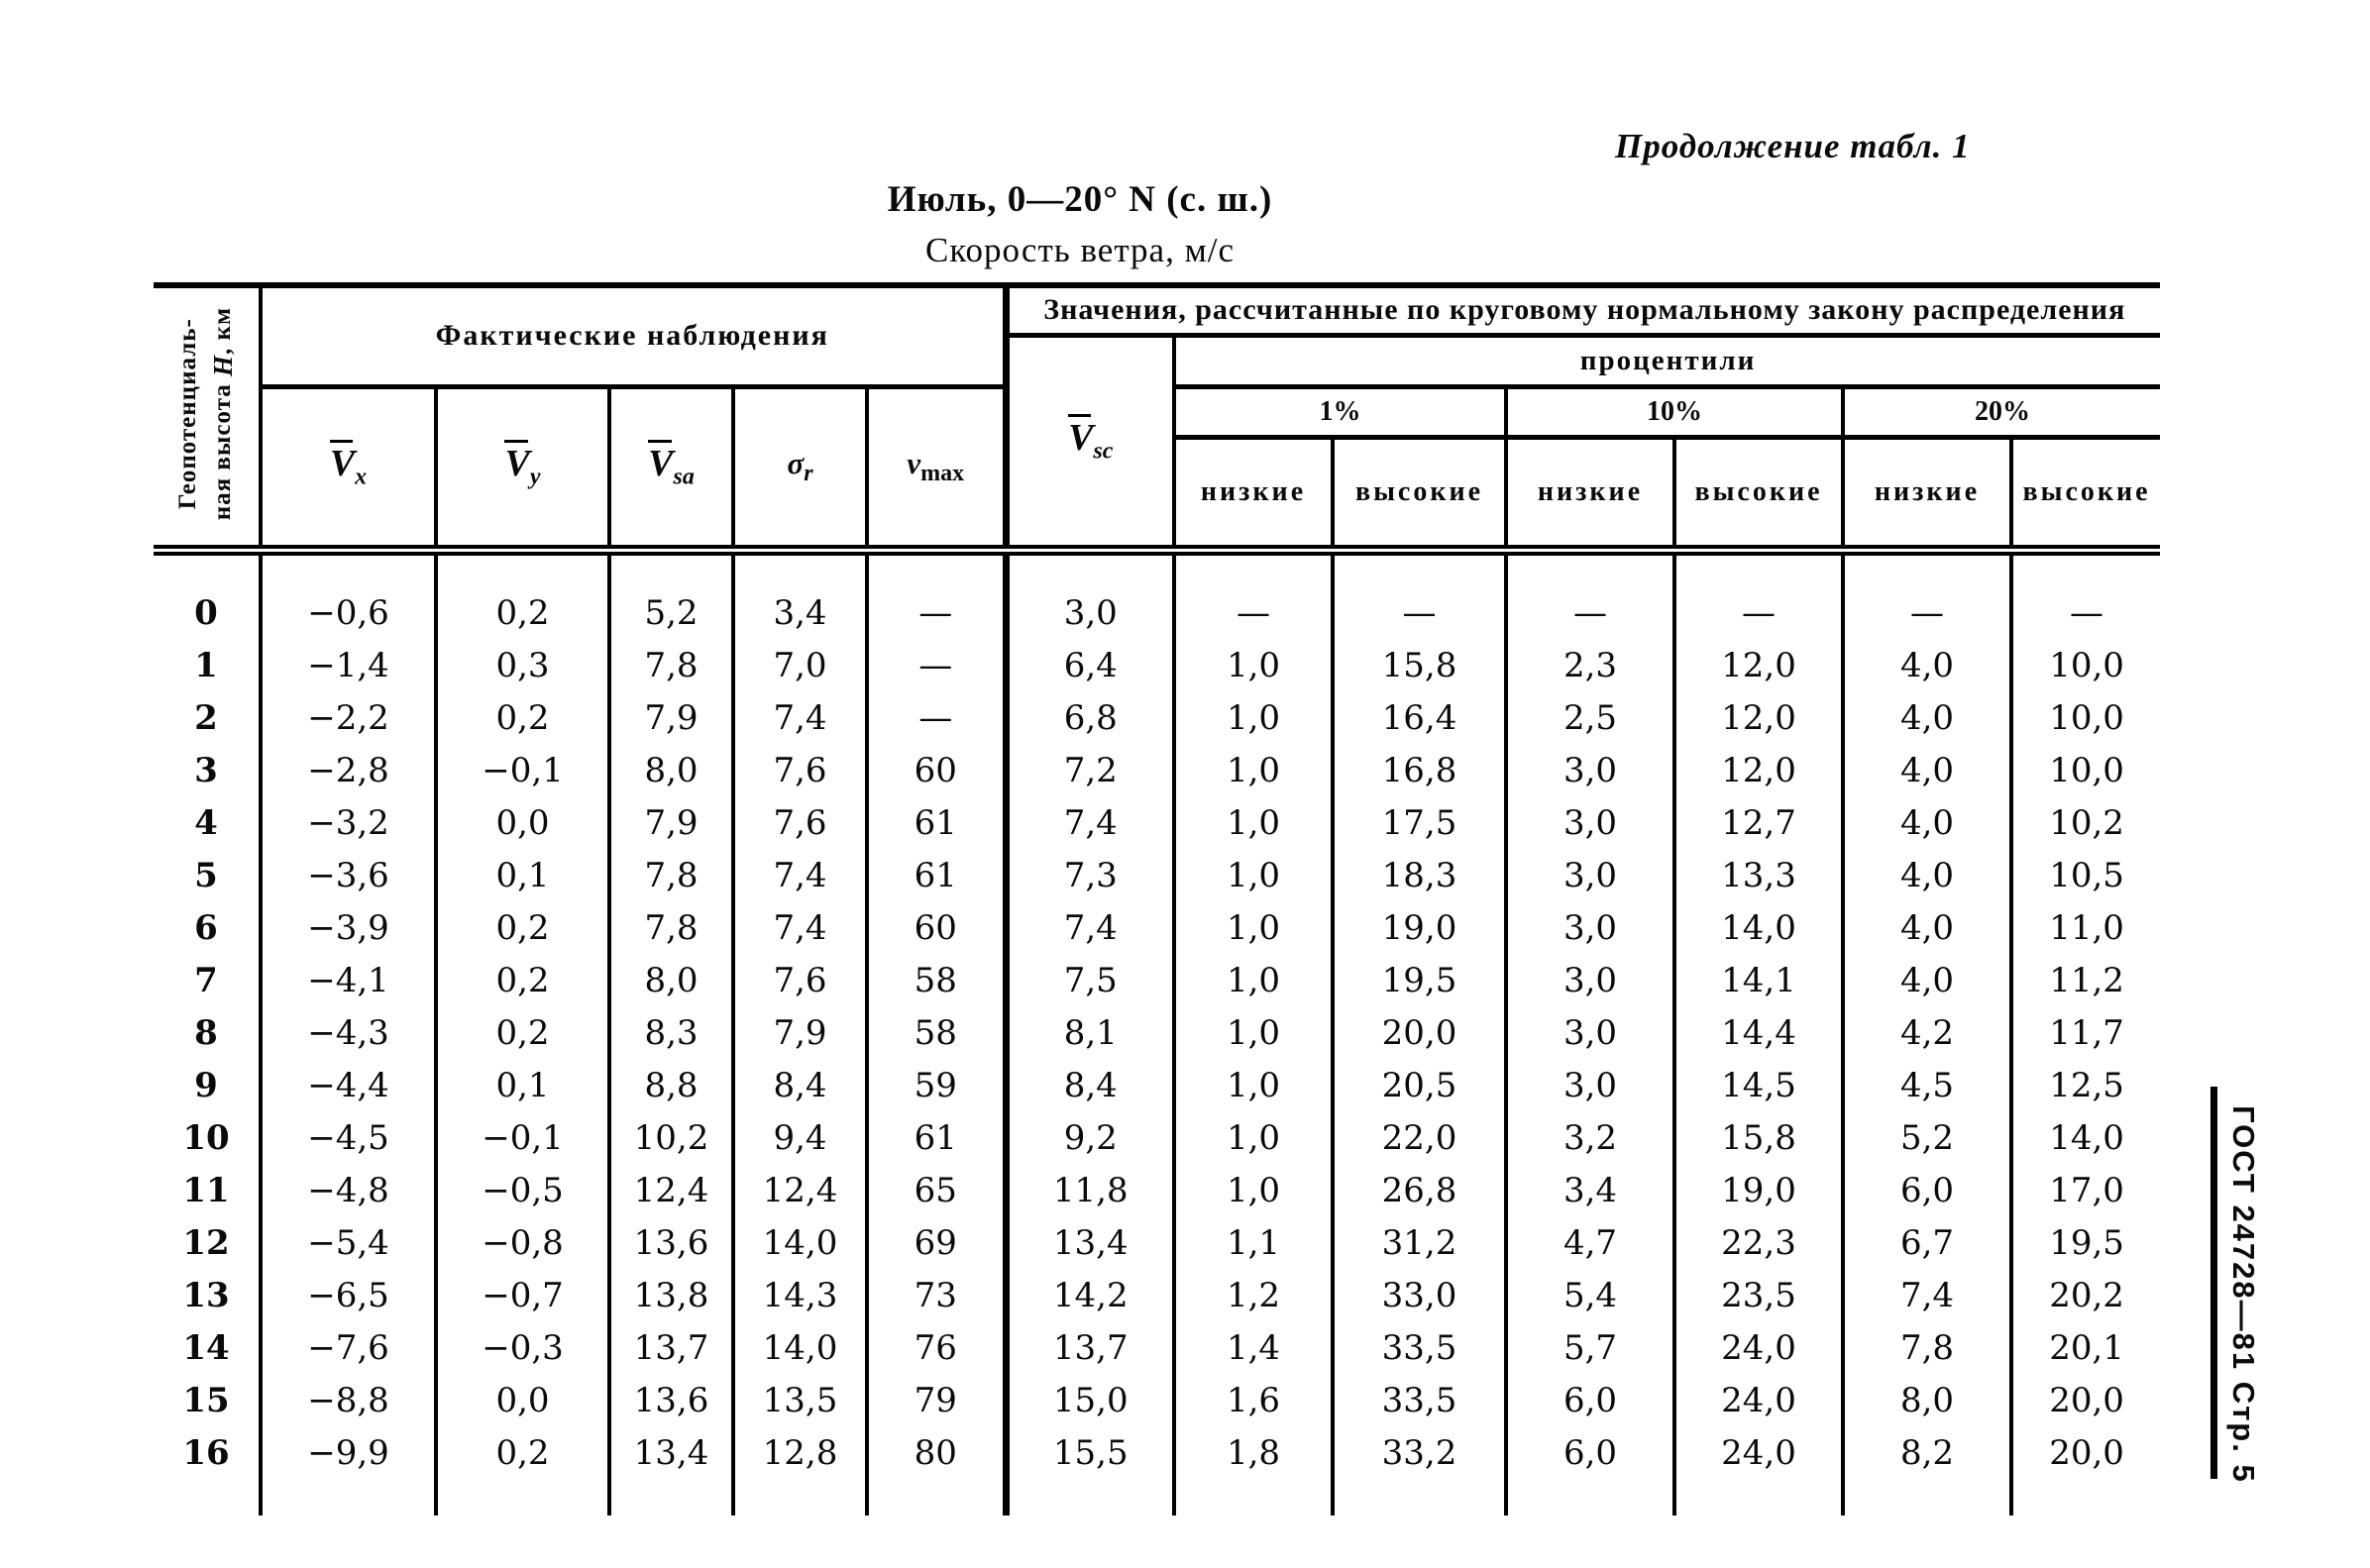 This screenshot has height=1568, width=2370. I want to click on cell-vsc: 6,8, so click(1088, 718).